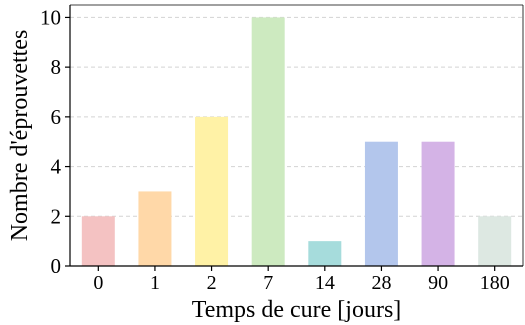 This screenshot has width=525, height=325. I want to click on x-tick-label-180: 180, so click(495, 283).